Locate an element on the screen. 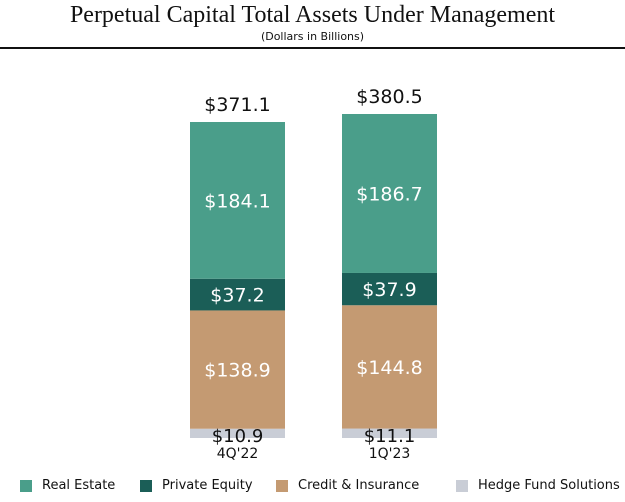 This screenshot has height=502, width=625. legend-item-private-equity: Private Equity is located at coordinates (196, 485).